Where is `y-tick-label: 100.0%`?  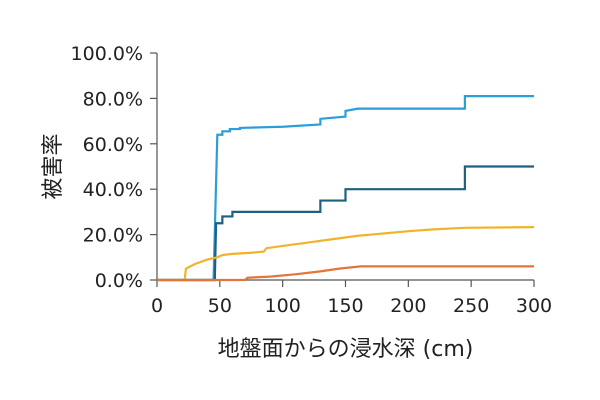
y-tick-label: 100.0% is located at coordinates (107, 54).